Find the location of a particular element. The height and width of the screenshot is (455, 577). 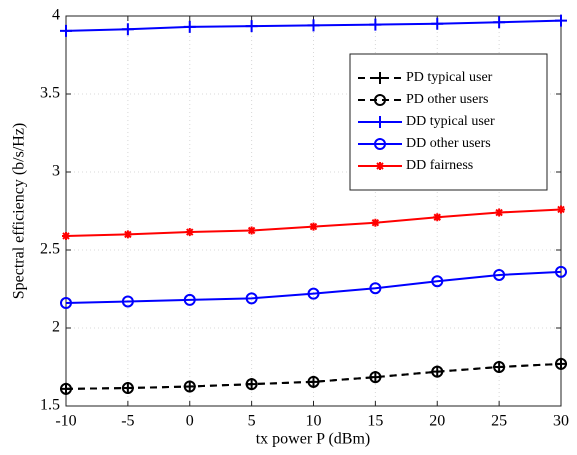

x-axis-label: tx power P (dBm) is located at coordinates (313, 439).